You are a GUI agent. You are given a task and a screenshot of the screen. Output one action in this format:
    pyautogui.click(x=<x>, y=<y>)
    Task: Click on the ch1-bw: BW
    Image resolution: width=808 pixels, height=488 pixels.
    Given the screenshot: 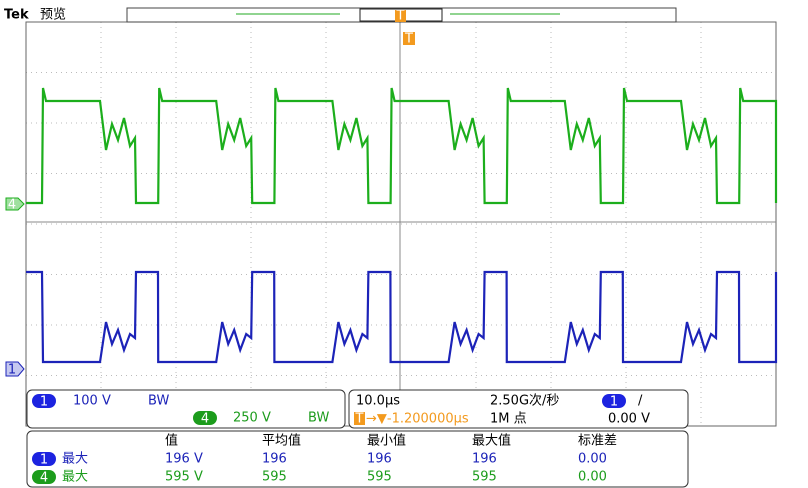 What is the action you would take?
    pyautogui.click(x=158, y=401)
    